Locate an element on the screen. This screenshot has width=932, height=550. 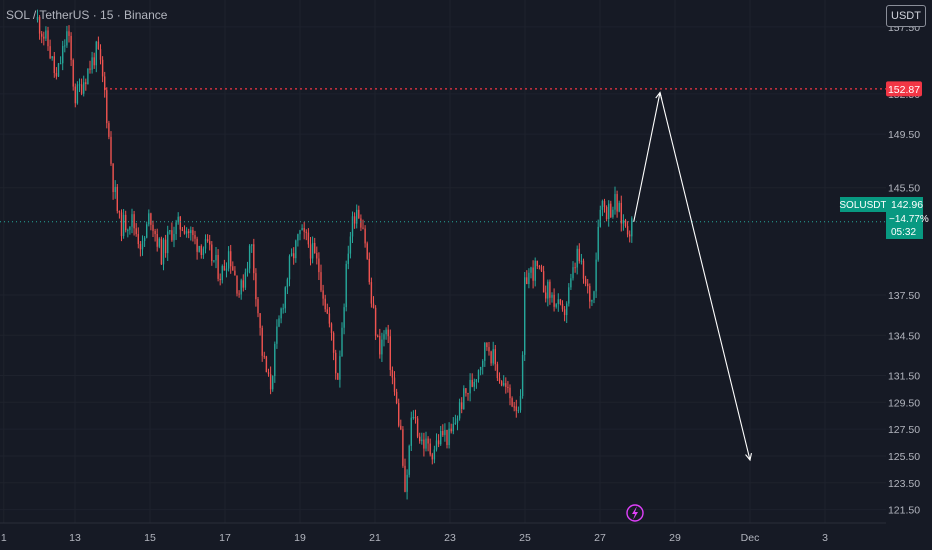
price-tick-label: 123.50 is located at coordinates (904, 484).